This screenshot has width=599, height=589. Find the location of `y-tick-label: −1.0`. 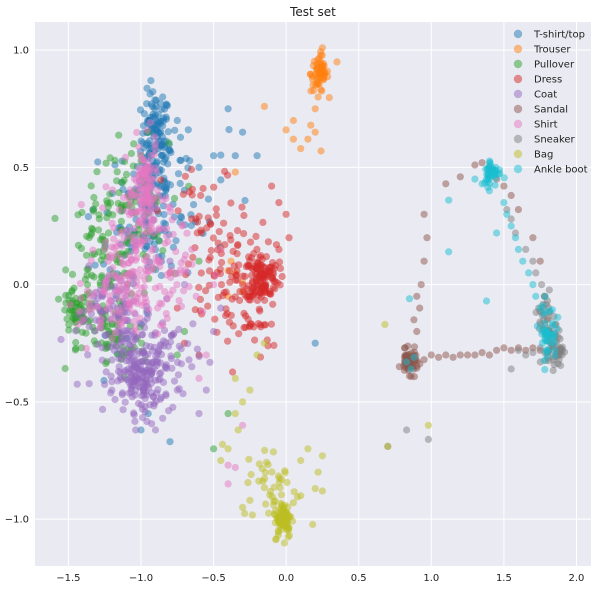

y-tick-label: −1.0 is located at coordinates (17, 520).